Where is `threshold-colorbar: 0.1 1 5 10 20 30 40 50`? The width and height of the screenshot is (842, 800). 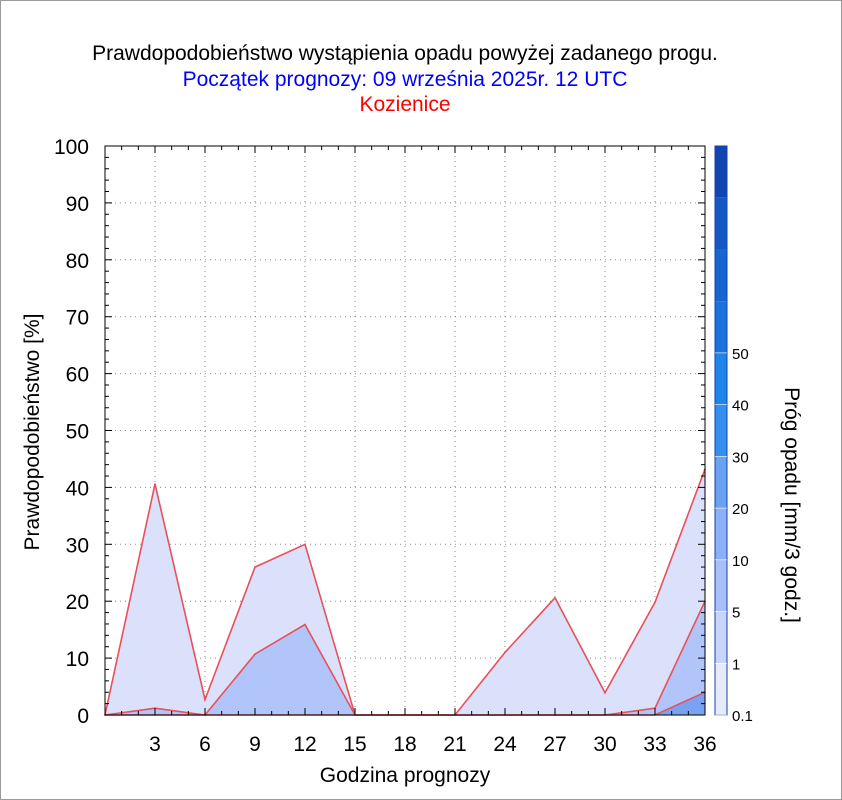
threshold-colorbar: 0.1 1 5 10 20 30 40 50 is located at coordinates (733, 435).